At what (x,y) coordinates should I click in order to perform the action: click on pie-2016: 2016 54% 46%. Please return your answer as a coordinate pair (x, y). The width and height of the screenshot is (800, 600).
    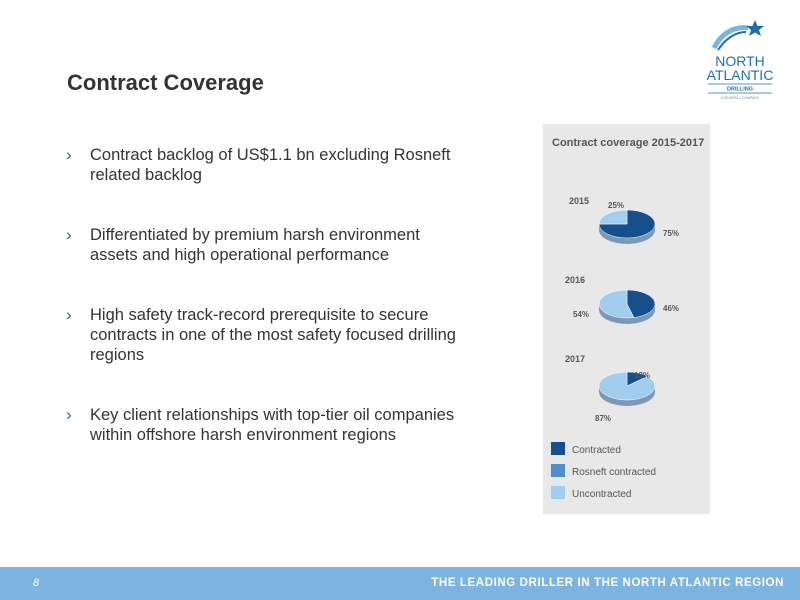
    Looking at the image, I should click on (622, 299).